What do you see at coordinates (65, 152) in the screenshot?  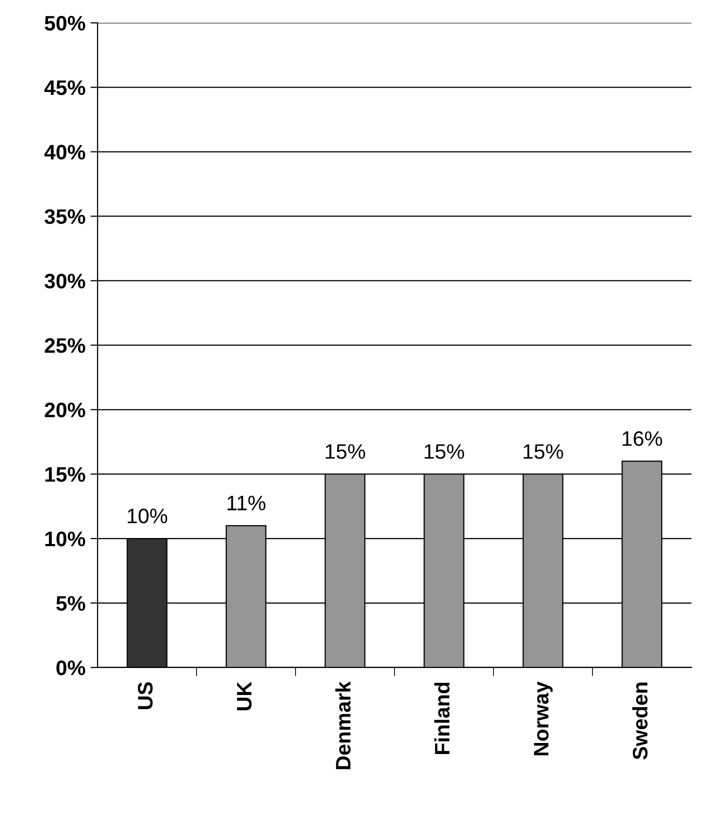 I see `y-tick-label: 40%` at bounding box center [65, 152].